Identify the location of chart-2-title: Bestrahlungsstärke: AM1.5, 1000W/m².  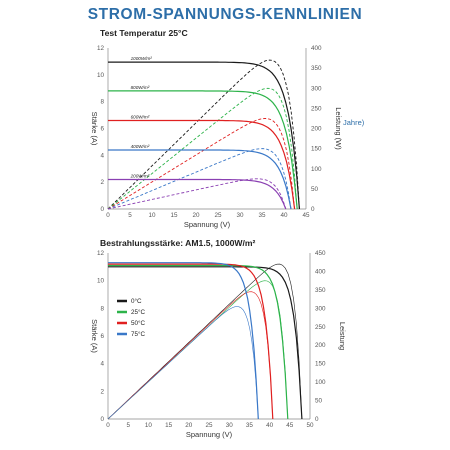
(178, 243).